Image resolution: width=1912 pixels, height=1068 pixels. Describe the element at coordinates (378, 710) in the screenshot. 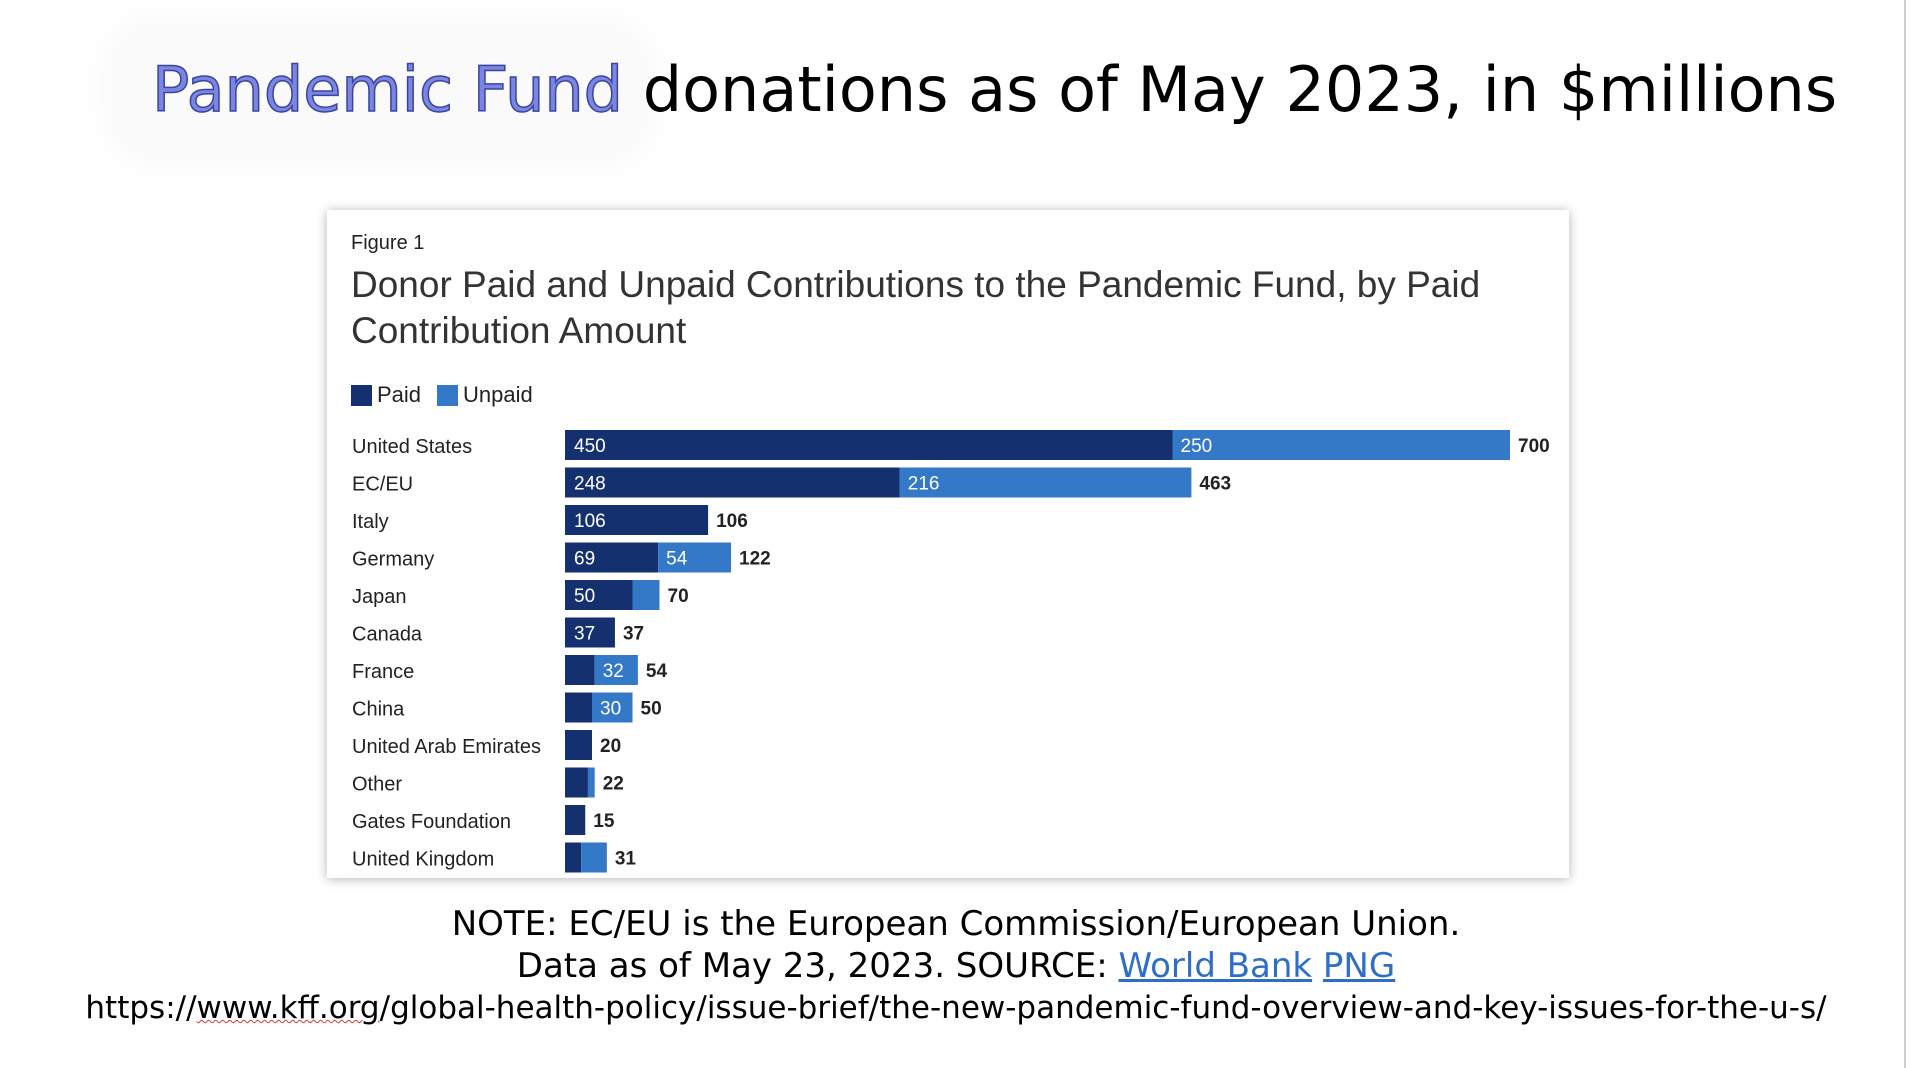

I see `category-label-china: China` at that location.